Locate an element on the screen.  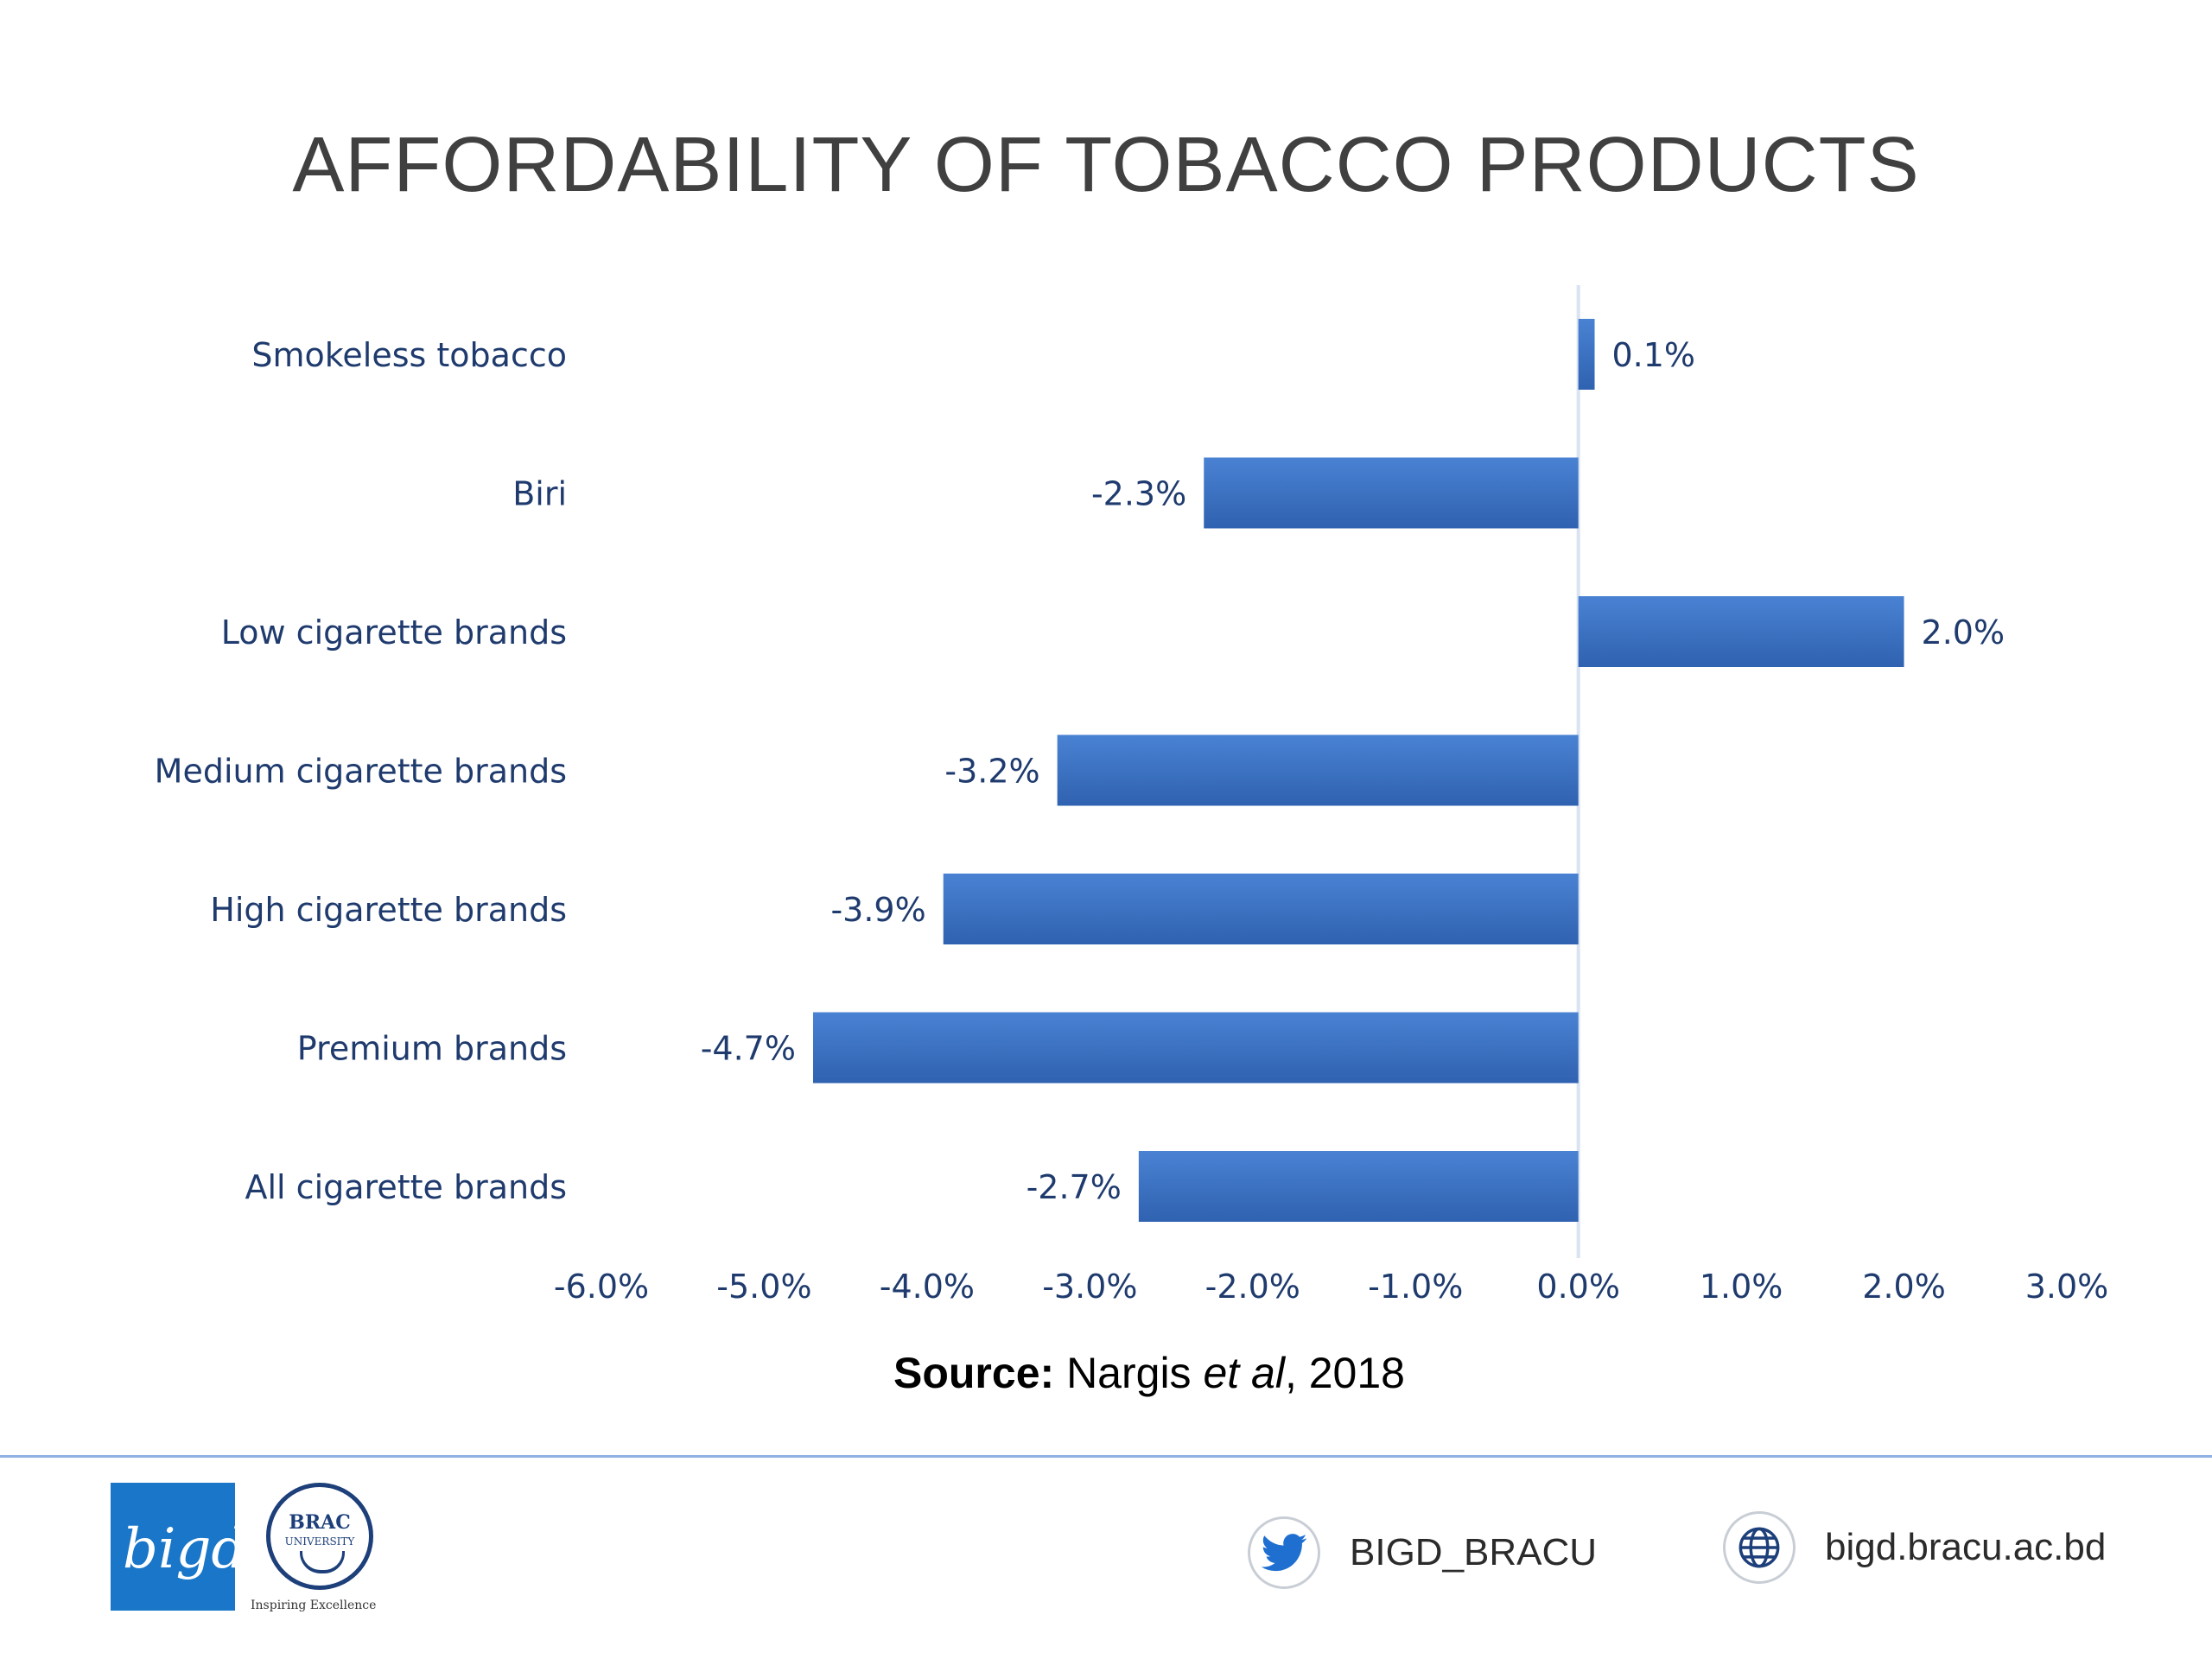
twitter-icon is located at coordinates (1284, 1552).